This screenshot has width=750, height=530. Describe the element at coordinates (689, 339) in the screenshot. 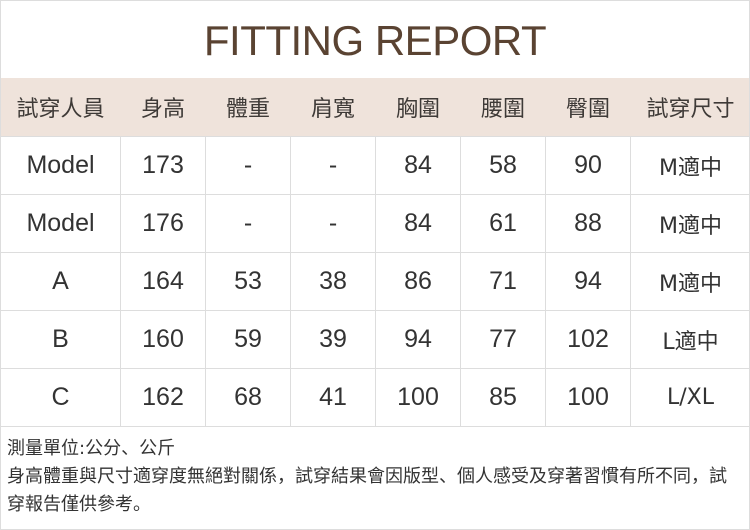

I see `table-cell: L適中` at that location.